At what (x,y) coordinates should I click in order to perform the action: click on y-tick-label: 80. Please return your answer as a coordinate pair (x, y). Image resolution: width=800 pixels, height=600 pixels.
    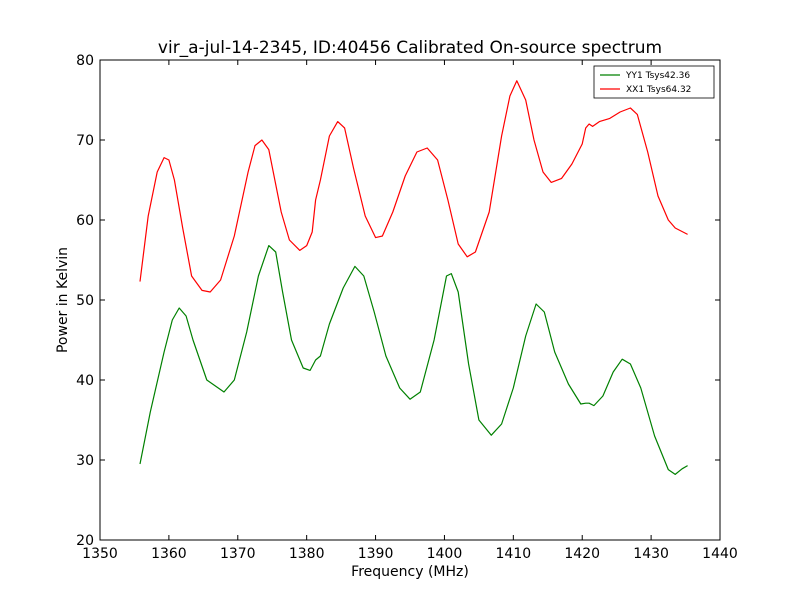
    Looking at the image, I should click on (85, 61).